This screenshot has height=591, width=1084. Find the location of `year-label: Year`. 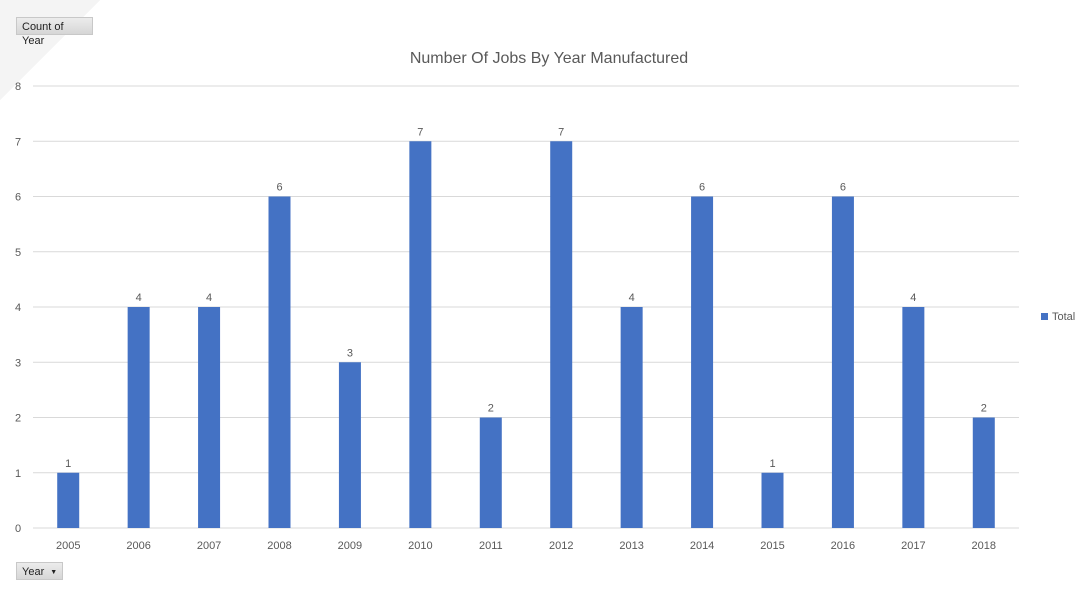

year-label: Year is located at coordinates (33, 572).